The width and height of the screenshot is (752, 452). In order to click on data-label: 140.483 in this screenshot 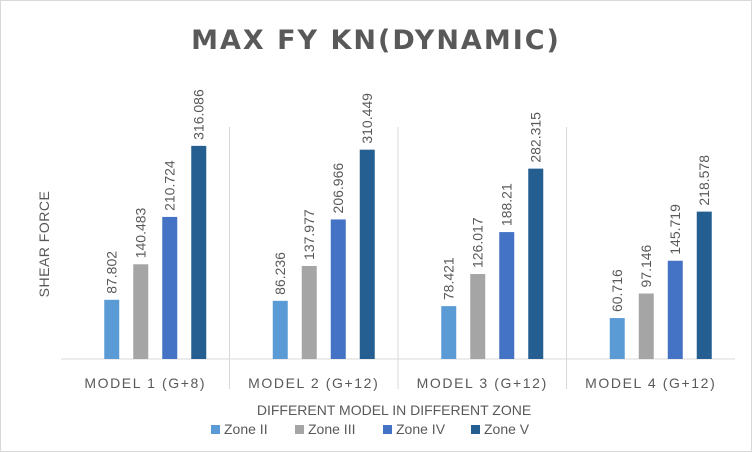, I will do `click(141, 232)`.